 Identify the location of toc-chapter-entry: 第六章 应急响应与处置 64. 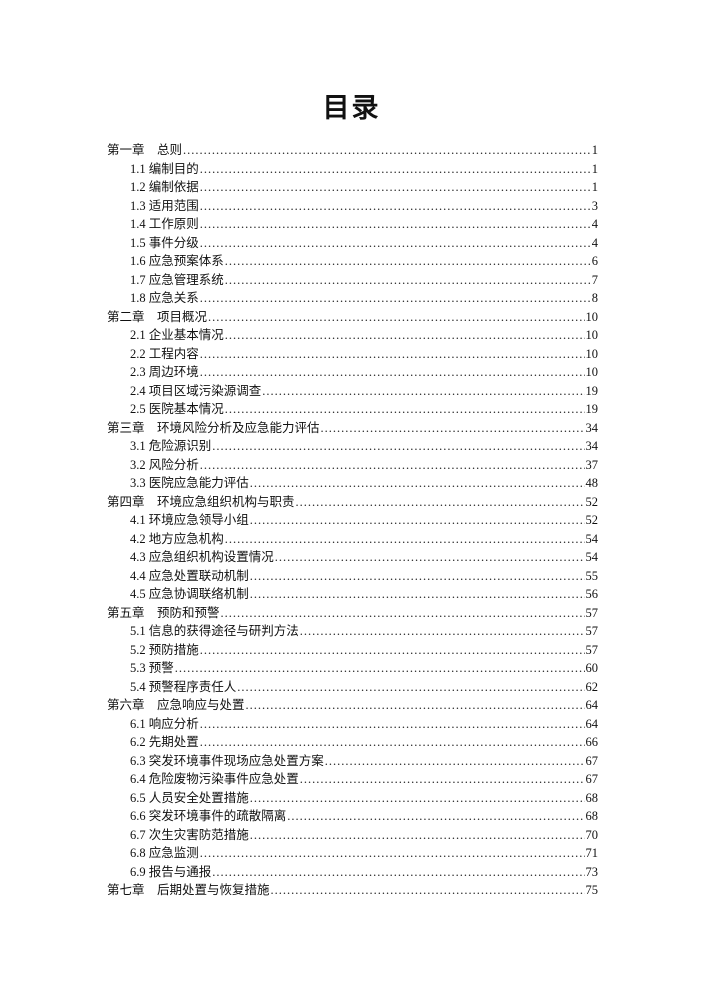
(352, 705).